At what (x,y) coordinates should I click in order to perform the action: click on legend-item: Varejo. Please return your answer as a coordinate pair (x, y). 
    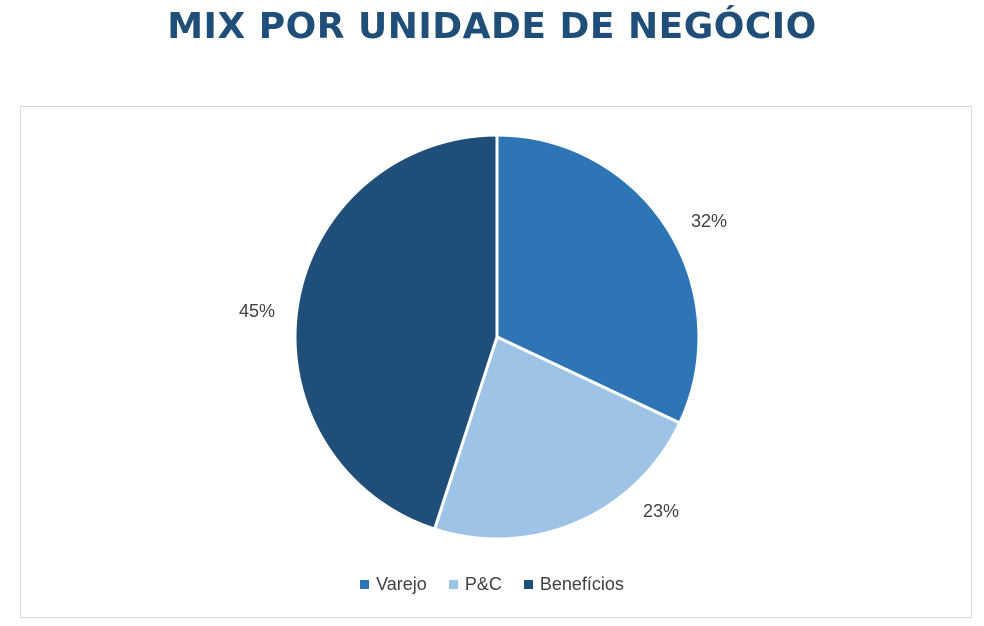
    Looking at the image, I should click on (393, 584).